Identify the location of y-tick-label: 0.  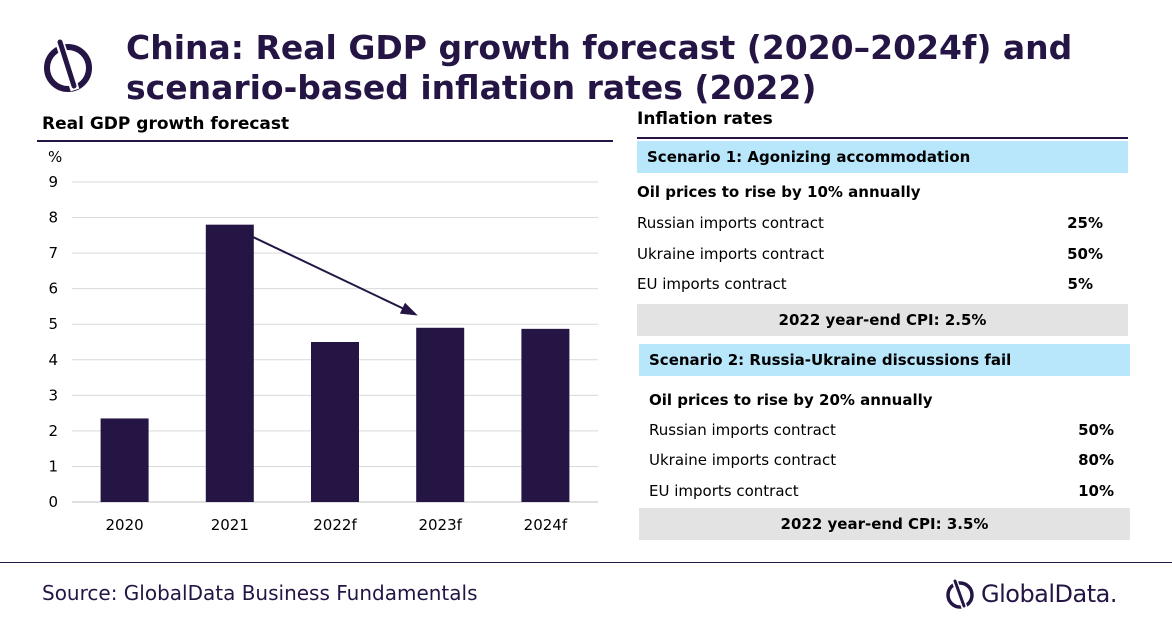
(53, 502).